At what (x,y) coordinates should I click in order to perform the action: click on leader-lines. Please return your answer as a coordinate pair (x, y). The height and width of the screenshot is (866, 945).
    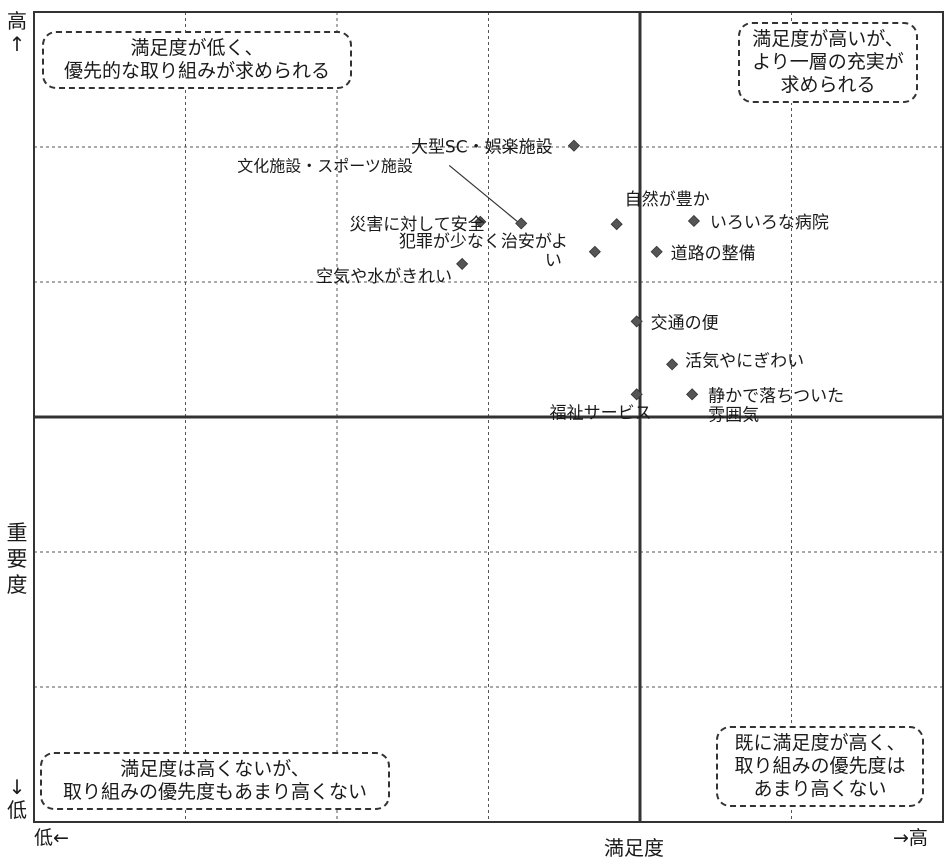
    Looking at the image, I should click on (483, 193).